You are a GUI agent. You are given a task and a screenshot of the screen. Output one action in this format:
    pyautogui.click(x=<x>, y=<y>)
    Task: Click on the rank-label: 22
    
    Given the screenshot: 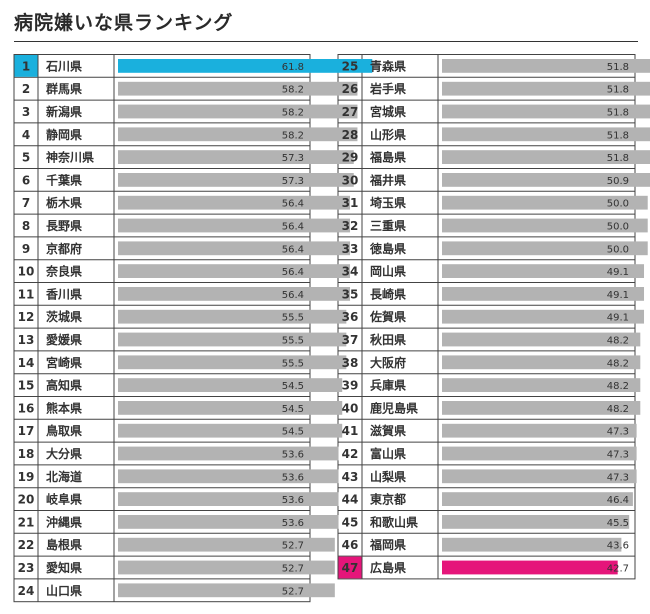 What is the action you would take?
    pyautogui.click(x=26, y=545)
    